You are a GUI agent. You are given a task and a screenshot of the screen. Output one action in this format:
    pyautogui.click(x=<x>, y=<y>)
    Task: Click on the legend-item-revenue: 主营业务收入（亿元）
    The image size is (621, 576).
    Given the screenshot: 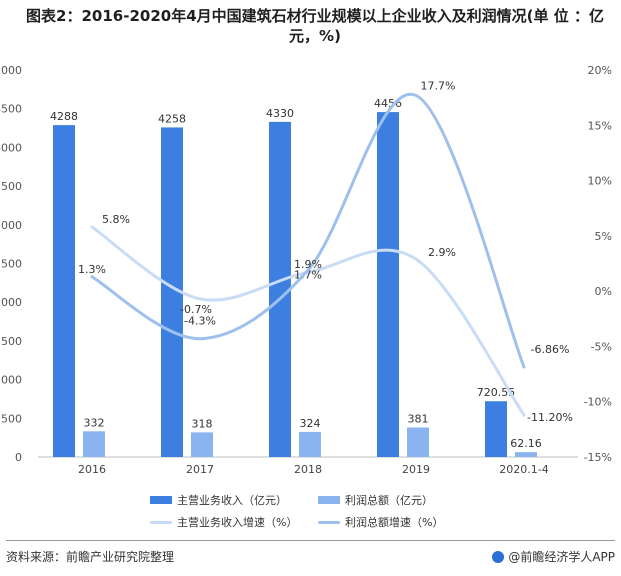 What is the action you would take?
    pyautogui.click(x=218, y=500)
    